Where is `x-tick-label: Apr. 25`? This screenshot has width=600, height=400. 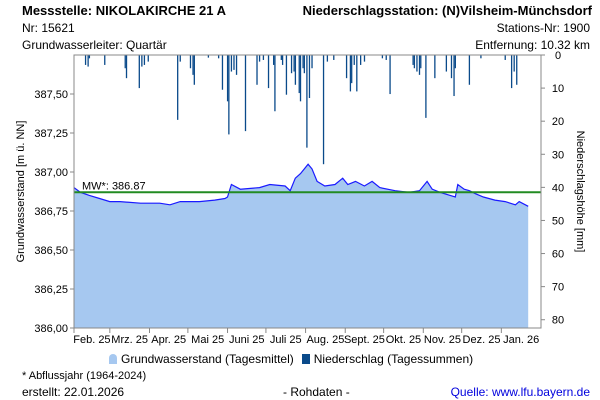 x-tick-label: Apr. 25 is located at coordinates (168, 340).